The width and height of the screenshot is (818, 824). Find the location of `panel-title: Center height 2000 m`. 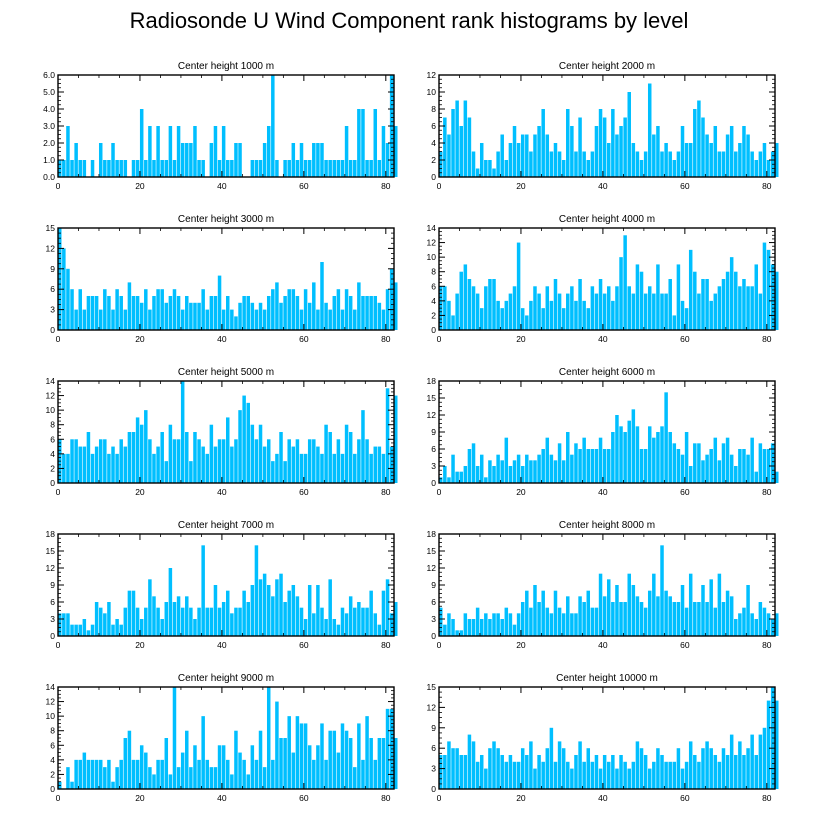

panel-title: Center height 2000 m is located at coordinates (607, 66).